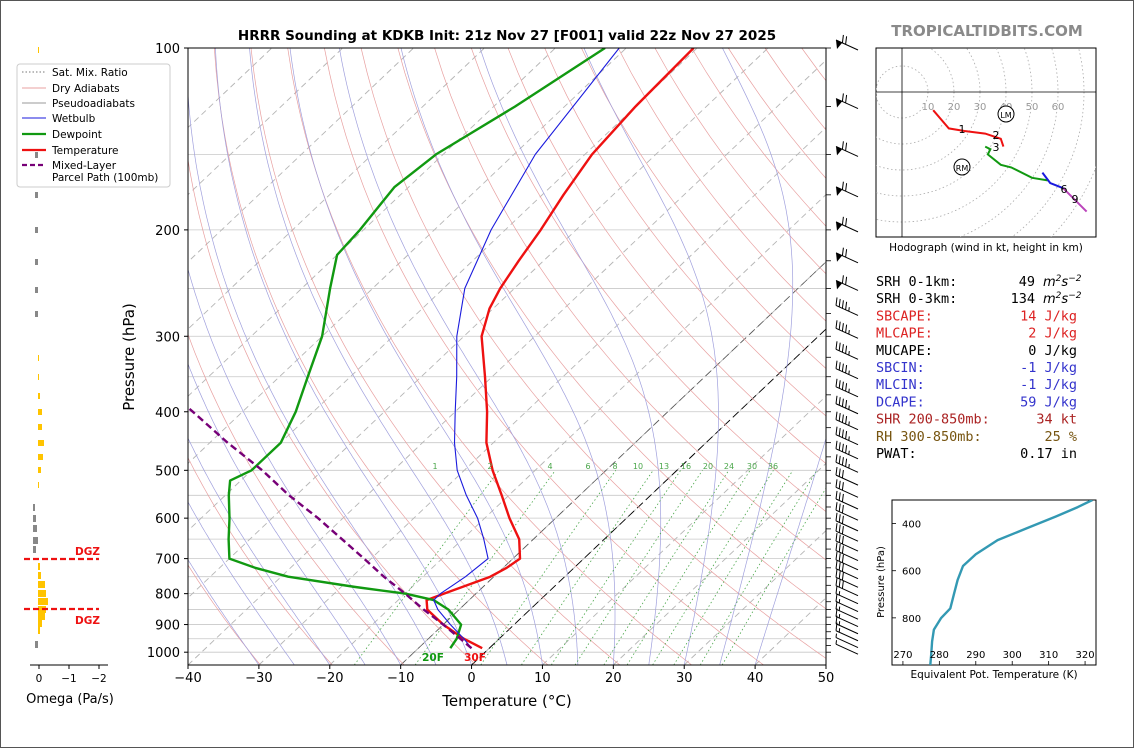 This screenshot has height=752, width=1134. Describe the element at coordinates (614, 466) in the screenshot. I see `mixing-ratio-label: 8` at that location.